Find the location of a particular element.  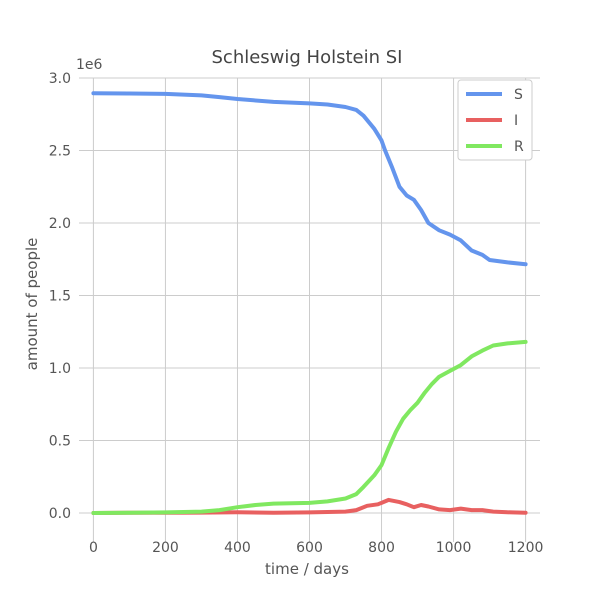

legend-label-s: S is located at coordinates (518, 95).